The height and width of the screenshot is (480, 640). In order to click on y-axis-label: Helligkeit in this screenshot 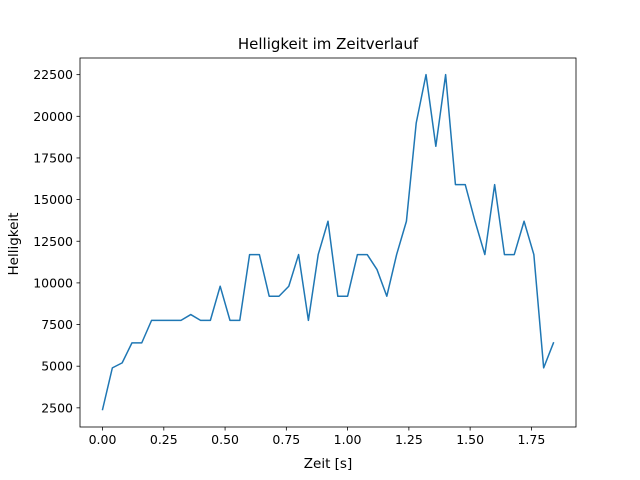, I will do `click(14, 244)`.